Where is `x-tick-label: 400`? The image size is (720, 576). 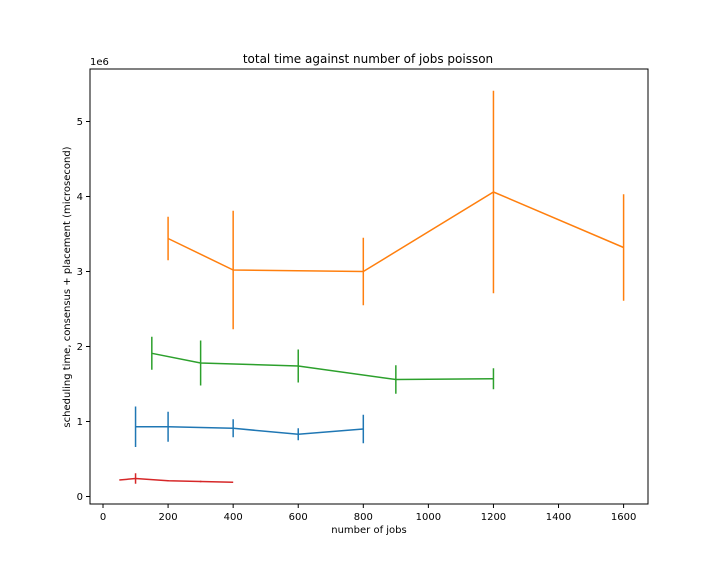
x-tick-label: 400 is located at coordinates (233, 517).